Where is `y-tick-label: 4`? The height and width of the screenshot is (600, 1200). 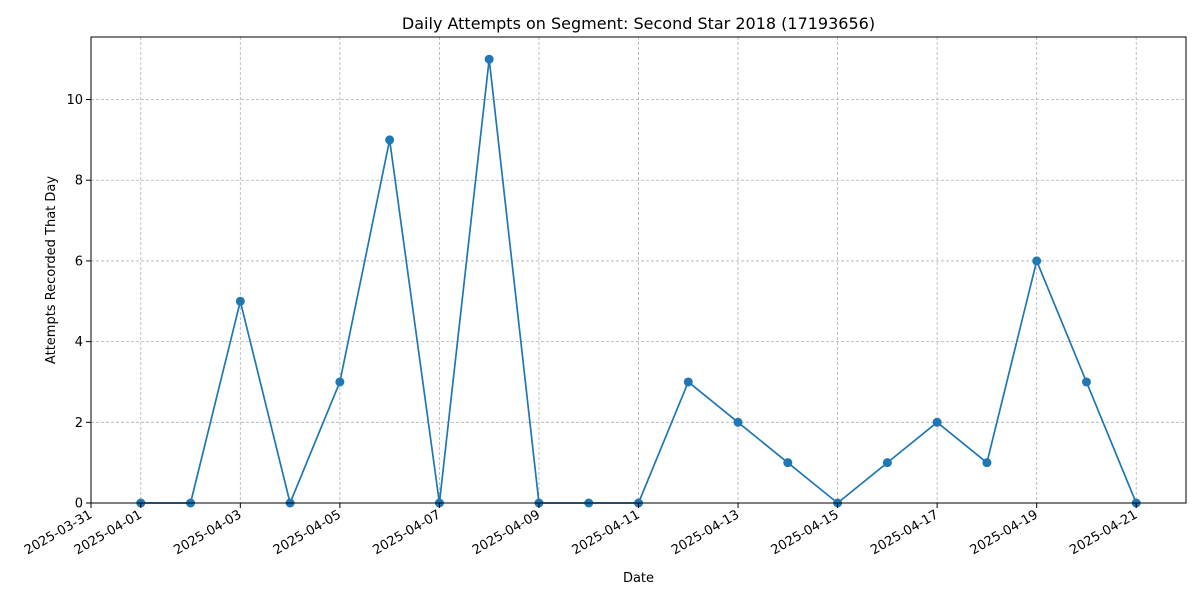 y-tick-label: 4 is located at coordinates (79, 342).